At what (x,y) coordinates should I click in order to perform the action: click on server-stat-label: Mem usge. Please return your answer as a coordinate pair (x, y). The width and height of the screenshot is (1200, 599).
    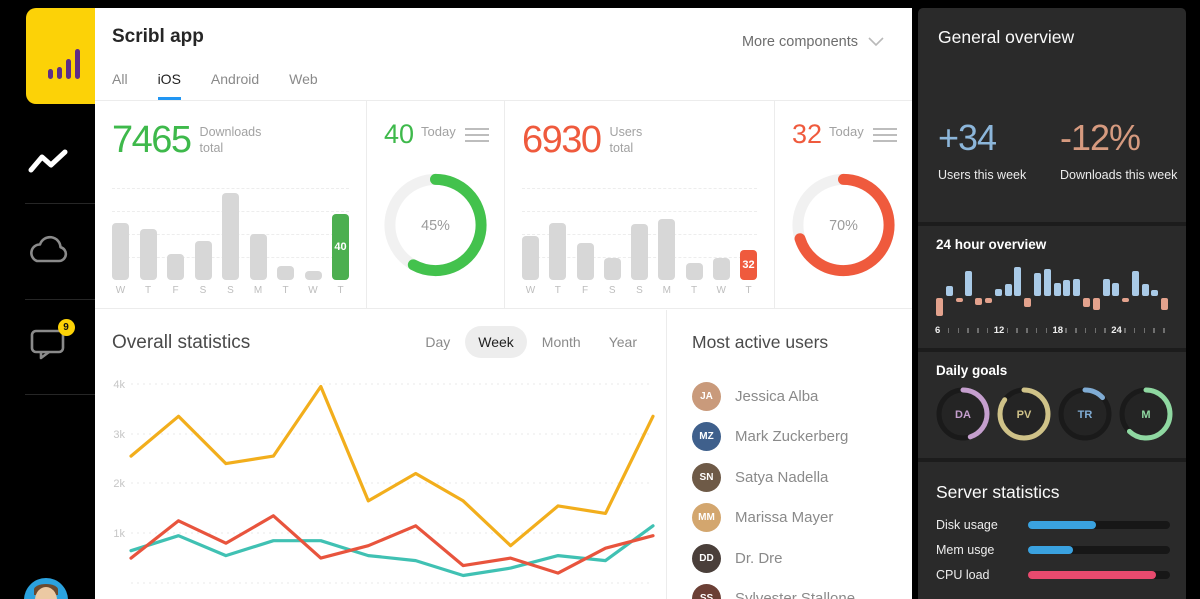
    Looking at the image, I should click on (965, 550).